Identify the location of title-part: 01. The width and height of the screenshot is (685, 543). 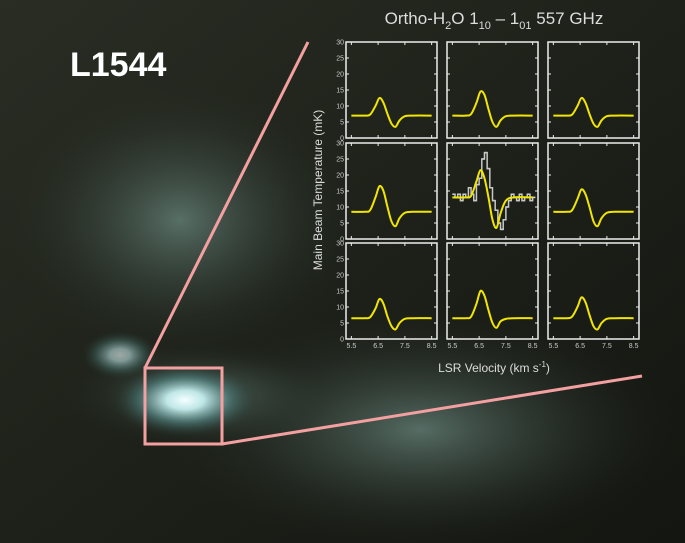
(525, 26).